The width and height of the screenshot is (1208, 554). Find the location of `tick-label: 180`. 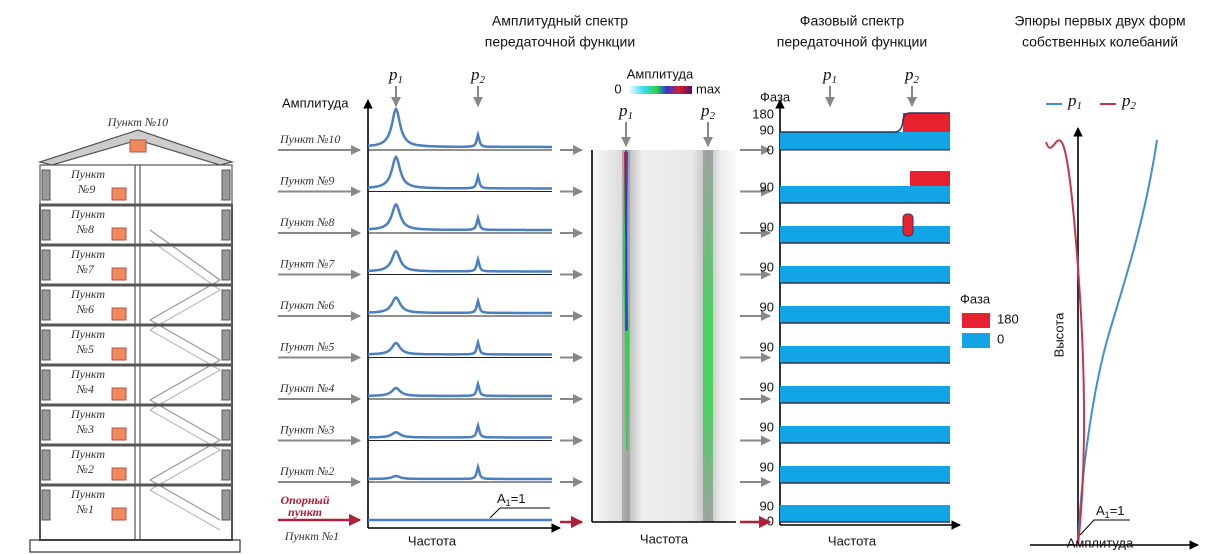

tick-label: 180 is located at coordinates (763, 113).